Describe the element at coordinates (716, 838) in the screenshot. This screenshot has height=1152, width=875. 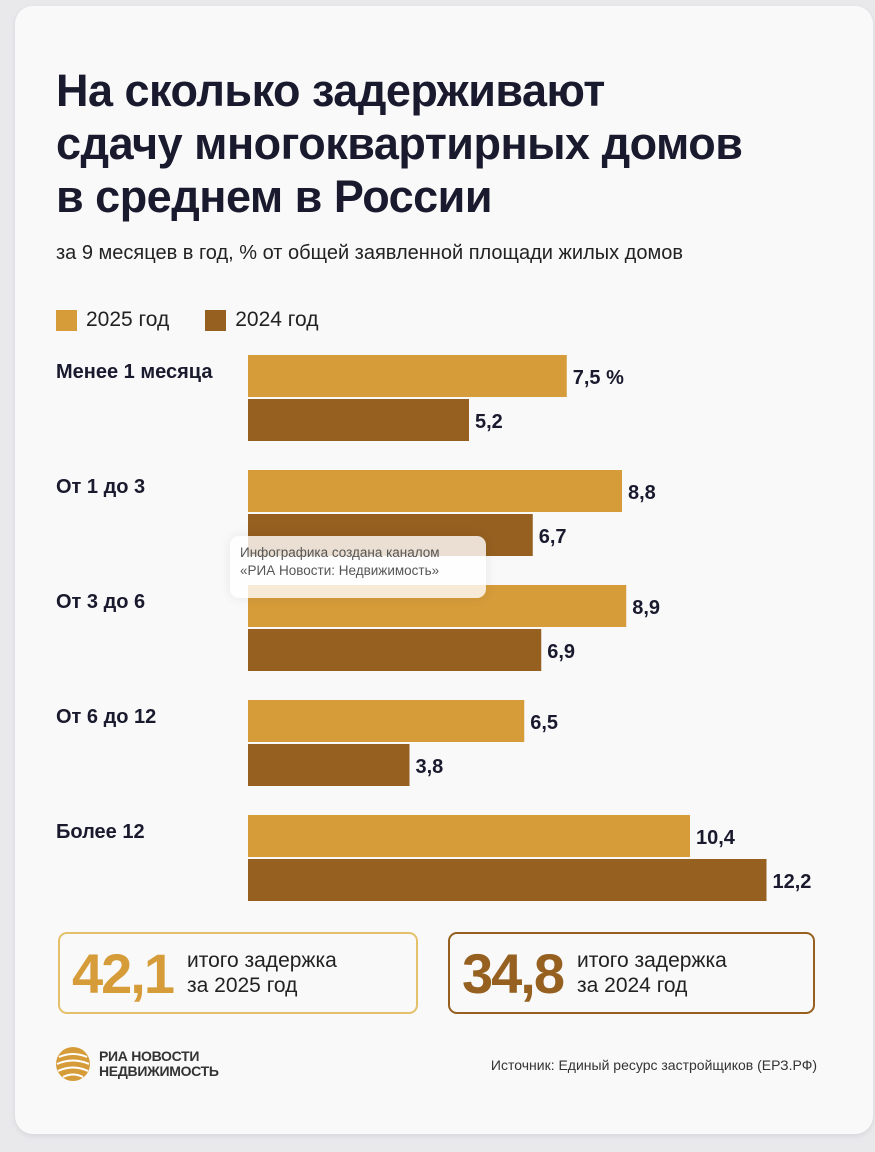
I see `bar-value-label: 10,4` at that location.